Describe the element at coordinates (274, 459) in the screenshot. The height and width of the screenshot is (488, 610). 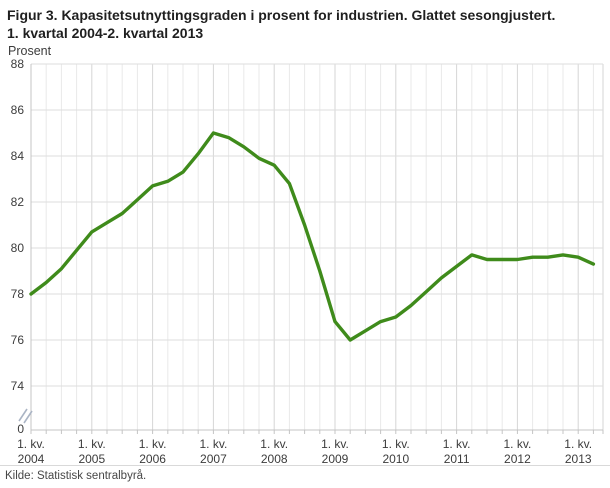
I see `x-axis-tick-label-year: 2008` at that location.